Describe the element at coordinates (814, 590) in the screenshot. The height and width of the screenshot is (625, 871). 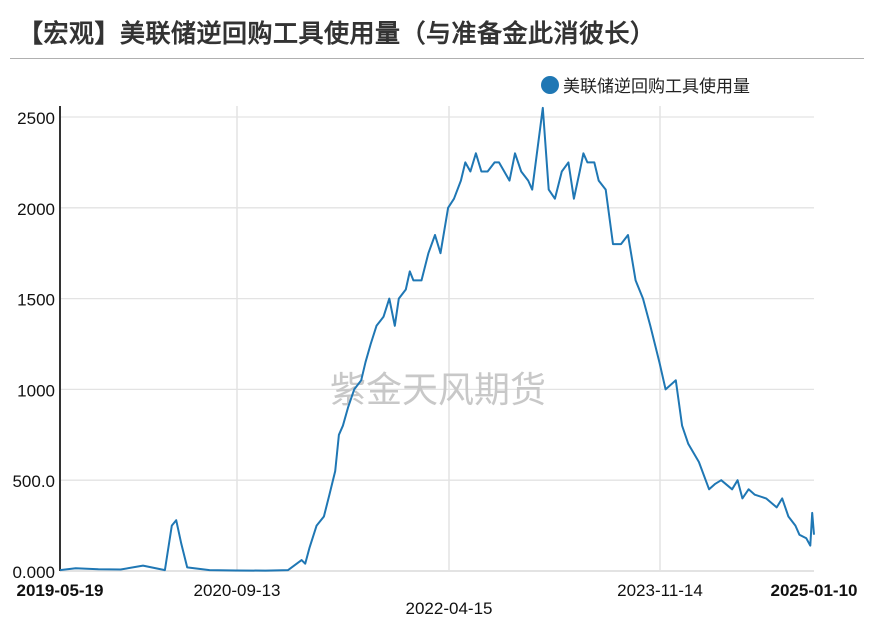
I see `x-tick-label: 2025-01-10` at that location.